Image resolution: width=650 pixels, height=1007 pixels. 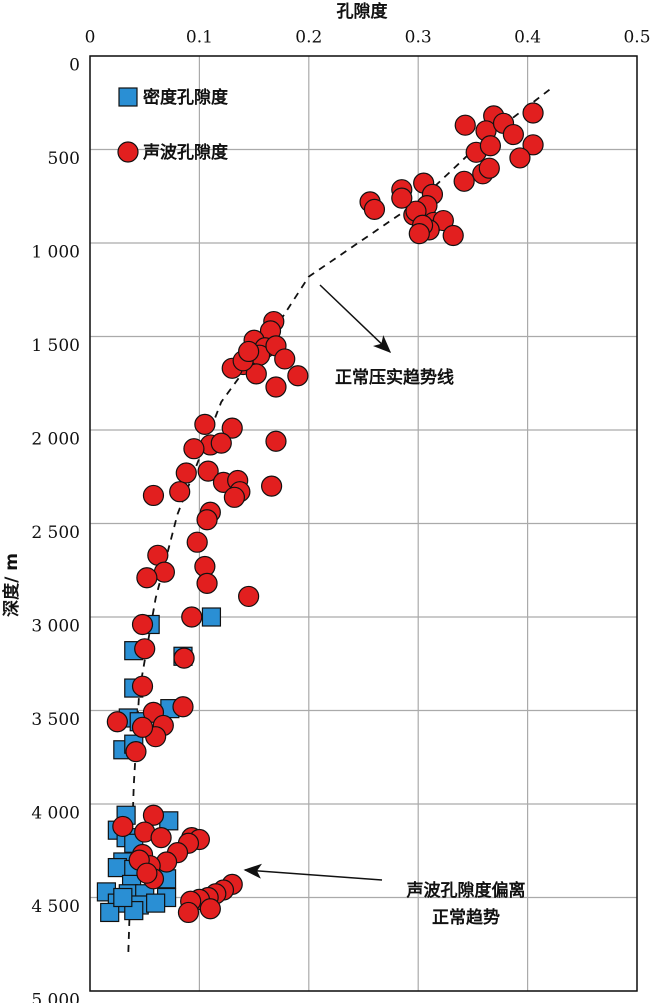 I want to click on y-tick-label: 4 500, so click(x=55, y=907).